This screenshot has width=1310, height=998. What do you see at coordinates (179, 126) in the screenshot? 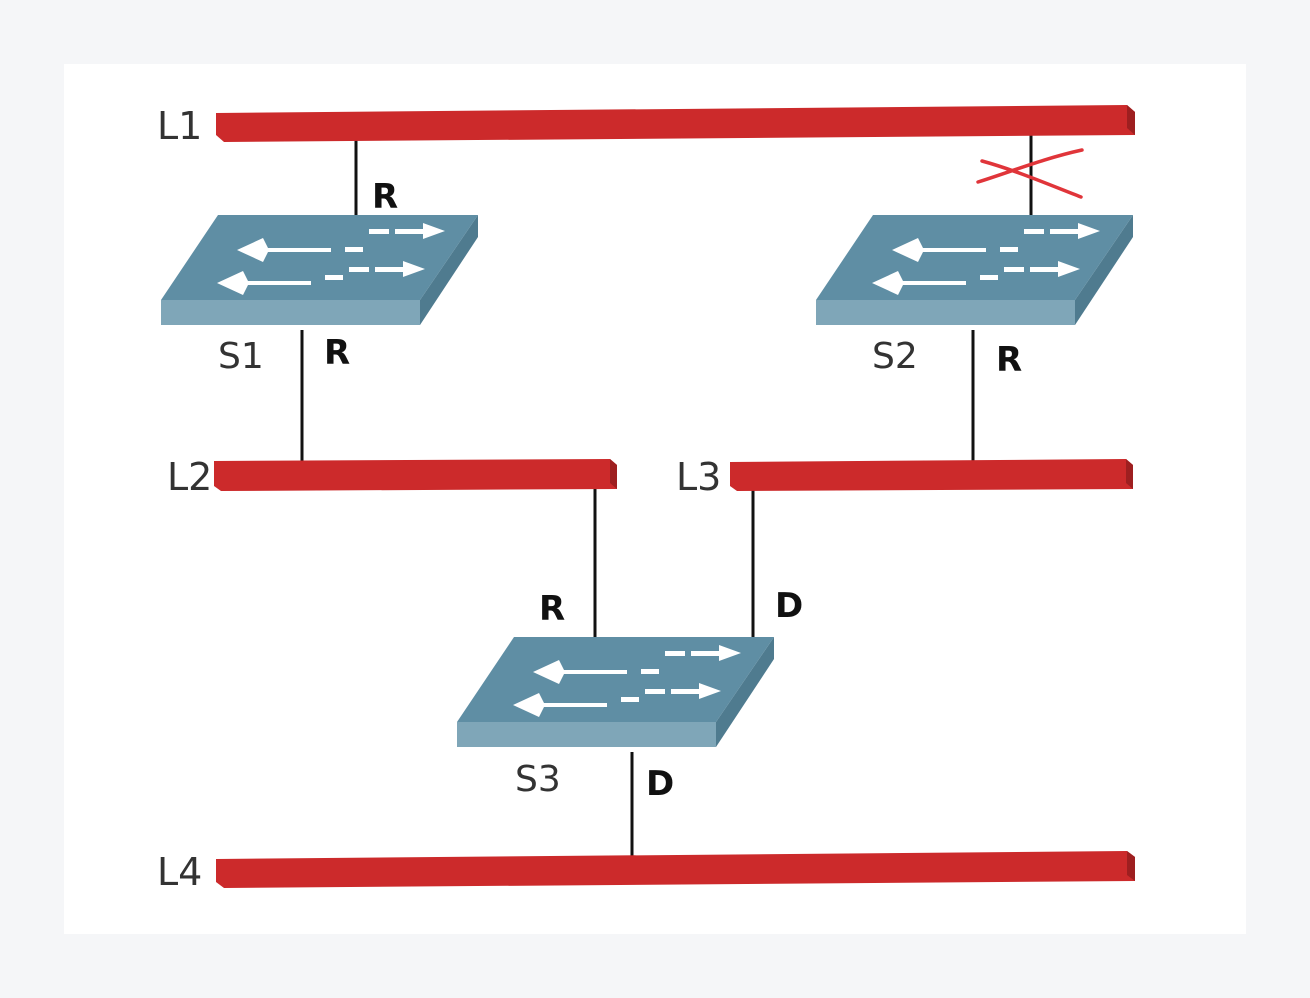
I see `segment-label-l1: L1` at bounding box center [179, 126].